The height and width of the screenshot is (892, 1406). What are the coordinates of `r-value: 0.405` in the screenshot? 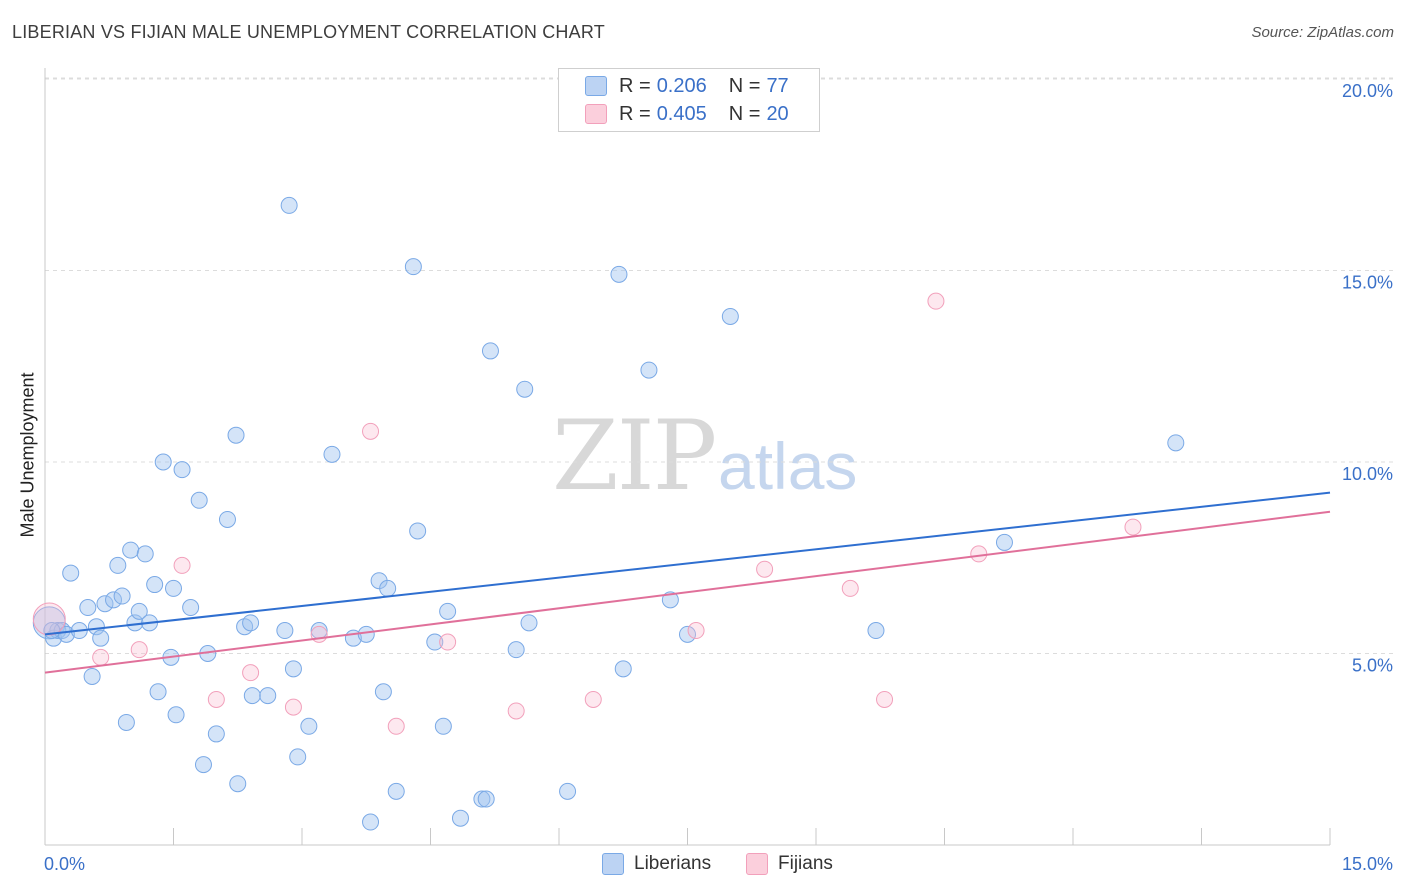 It's located at (681, 113).